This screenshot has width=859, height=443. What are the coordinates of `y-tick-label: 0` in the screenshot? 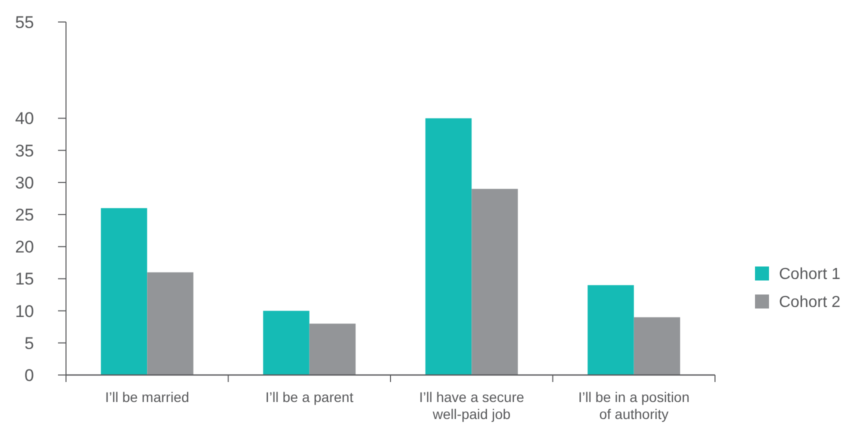 It's located at (29, 375).